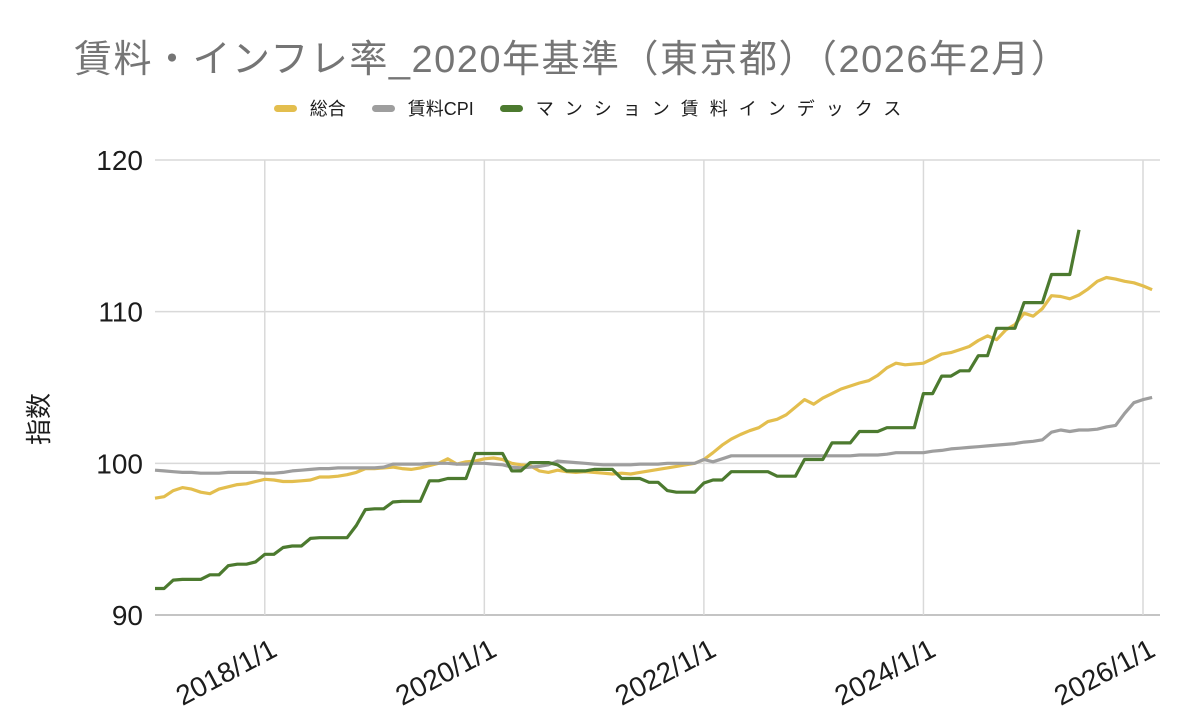 This screenshot has width=1186, height=728. I want to click on y-axis-title: 指数, so click(39, 419).